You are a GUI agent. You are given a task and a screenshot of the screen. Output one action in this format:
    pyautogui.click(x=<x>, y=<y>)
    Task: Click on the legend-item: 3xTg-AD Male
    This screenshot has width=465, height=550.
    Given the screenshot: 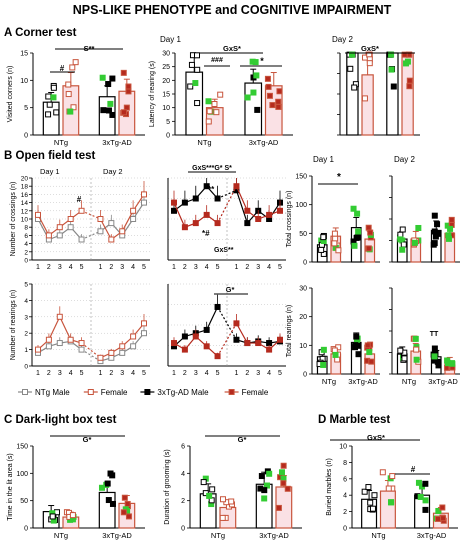 What is the action you would take?
    pyautogui.click(x=174, y=392)
    